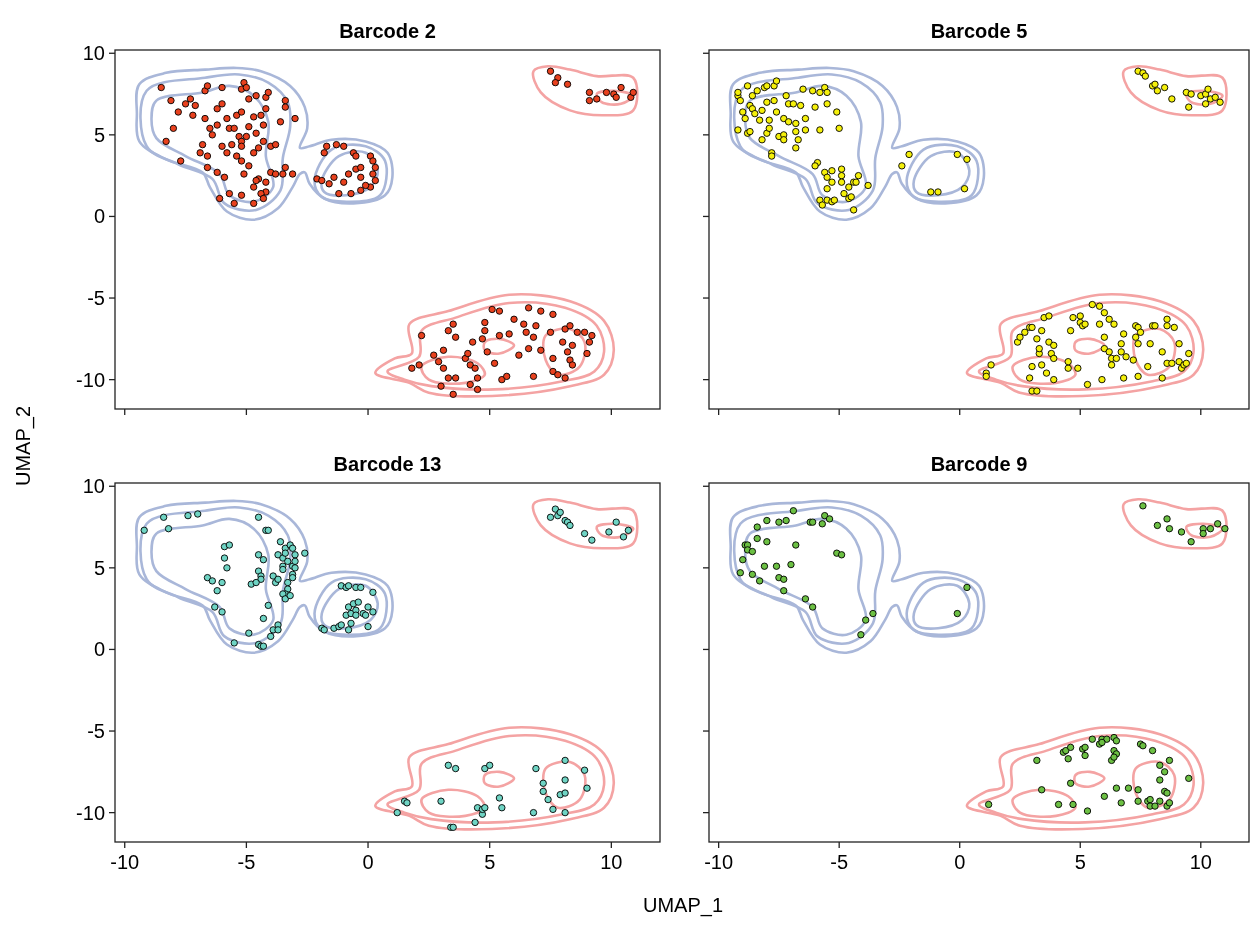  Describe the element at coordinates (979, 31) in the screenshot. I see `chart-title: Barcode 5` at that location.